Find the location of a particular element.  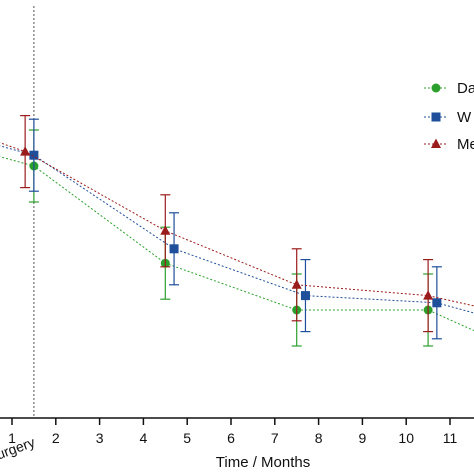

legend-item: Me is located at coordinates (449, 144).